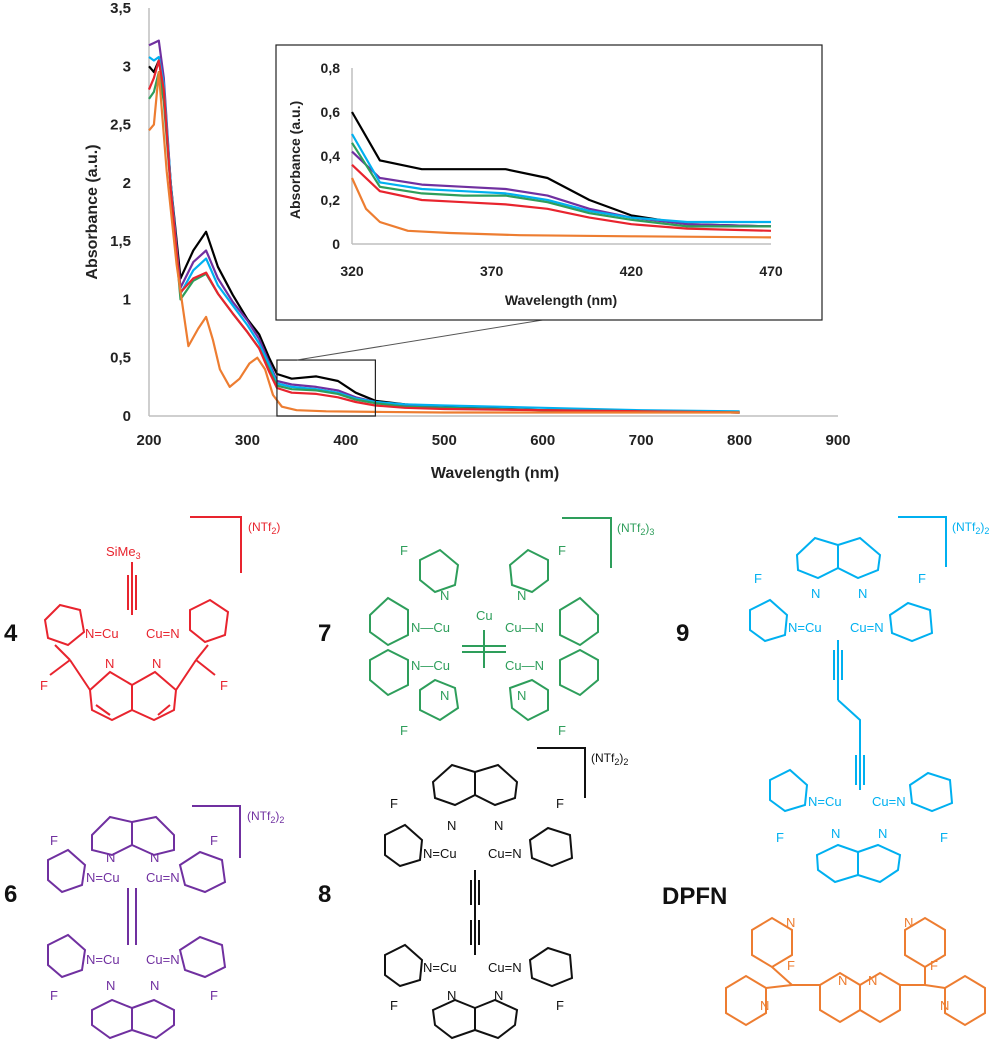 The height and width of the screenshot is (1053, 1005). I want to click on main-x-tick-label: 700, so click(641, 440).